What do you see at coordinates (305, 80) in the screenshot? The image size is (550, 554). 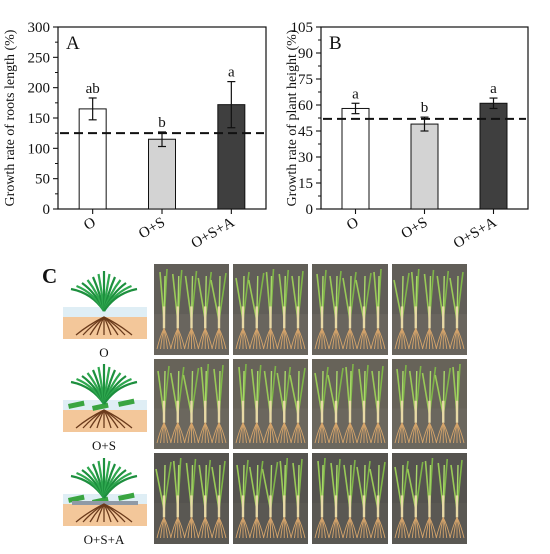 I see `panel-b-ytick-label: 75` at bounding box center [305, 80].